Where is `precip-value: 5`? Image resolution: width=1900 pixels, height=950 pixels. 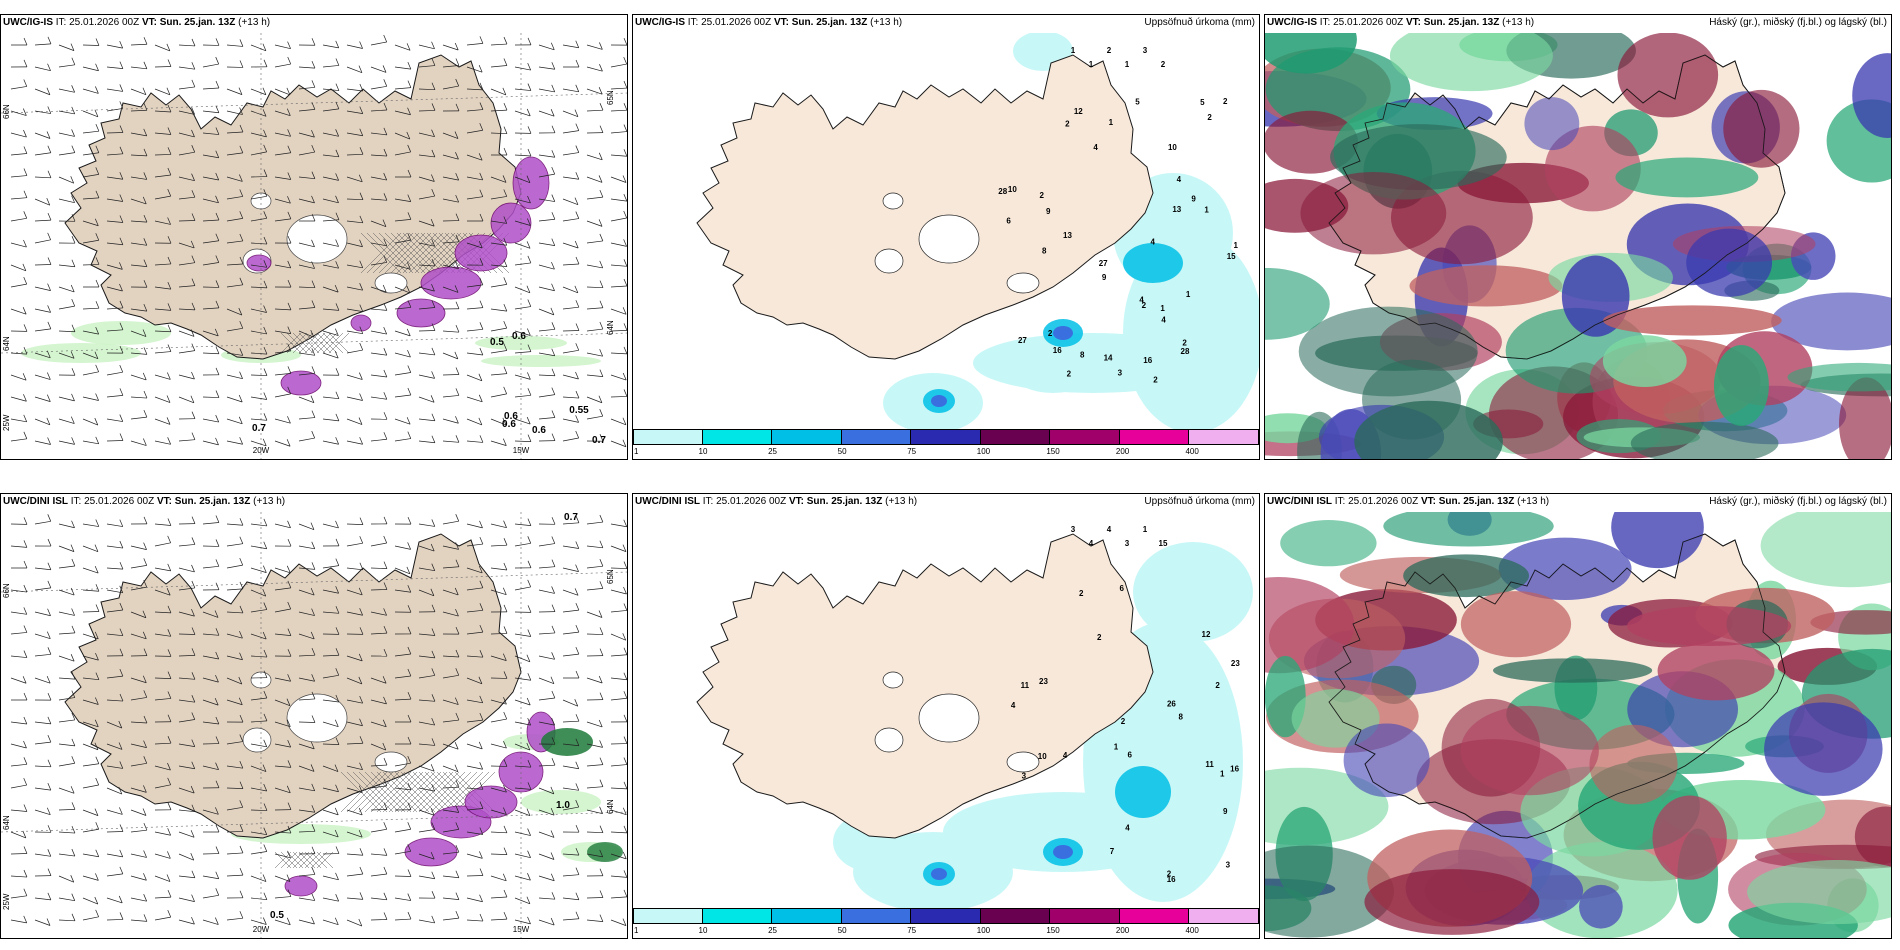 precip-value: 5 is located at coordinates (1202, 102).